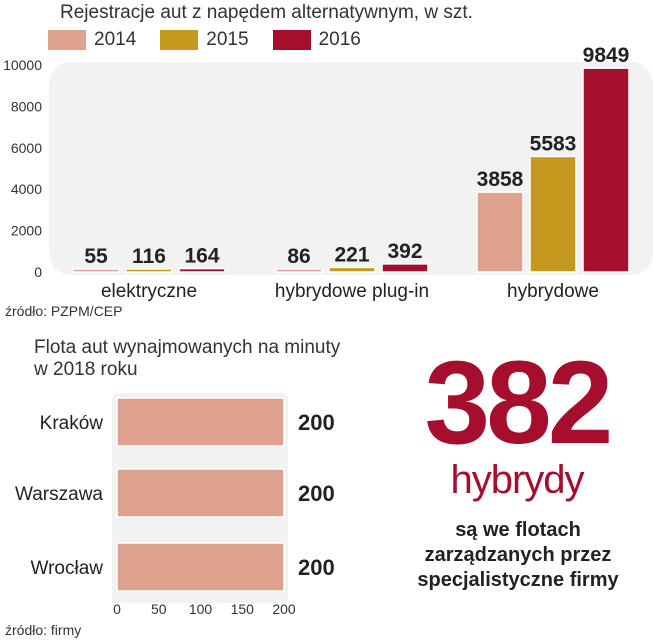 The height and width of the screenshot is (640, 653). What do you see at coordinates (26, 106) in the screenshot?
I see `y-tick-label: 8000` at bounding box center [26, 106].